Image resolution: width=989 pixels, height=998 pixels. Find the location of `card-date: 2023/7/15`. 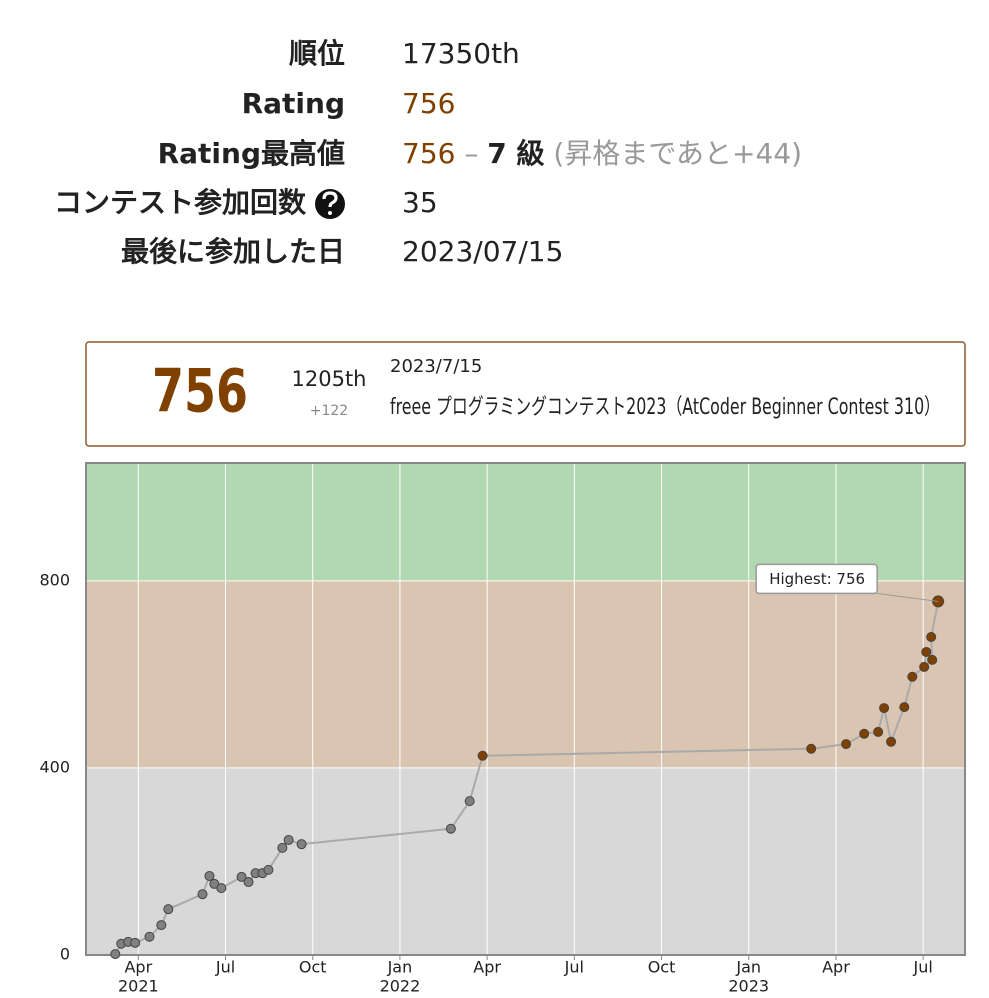

card-date: 2023/7/15 is located at coordinates (436, 366).